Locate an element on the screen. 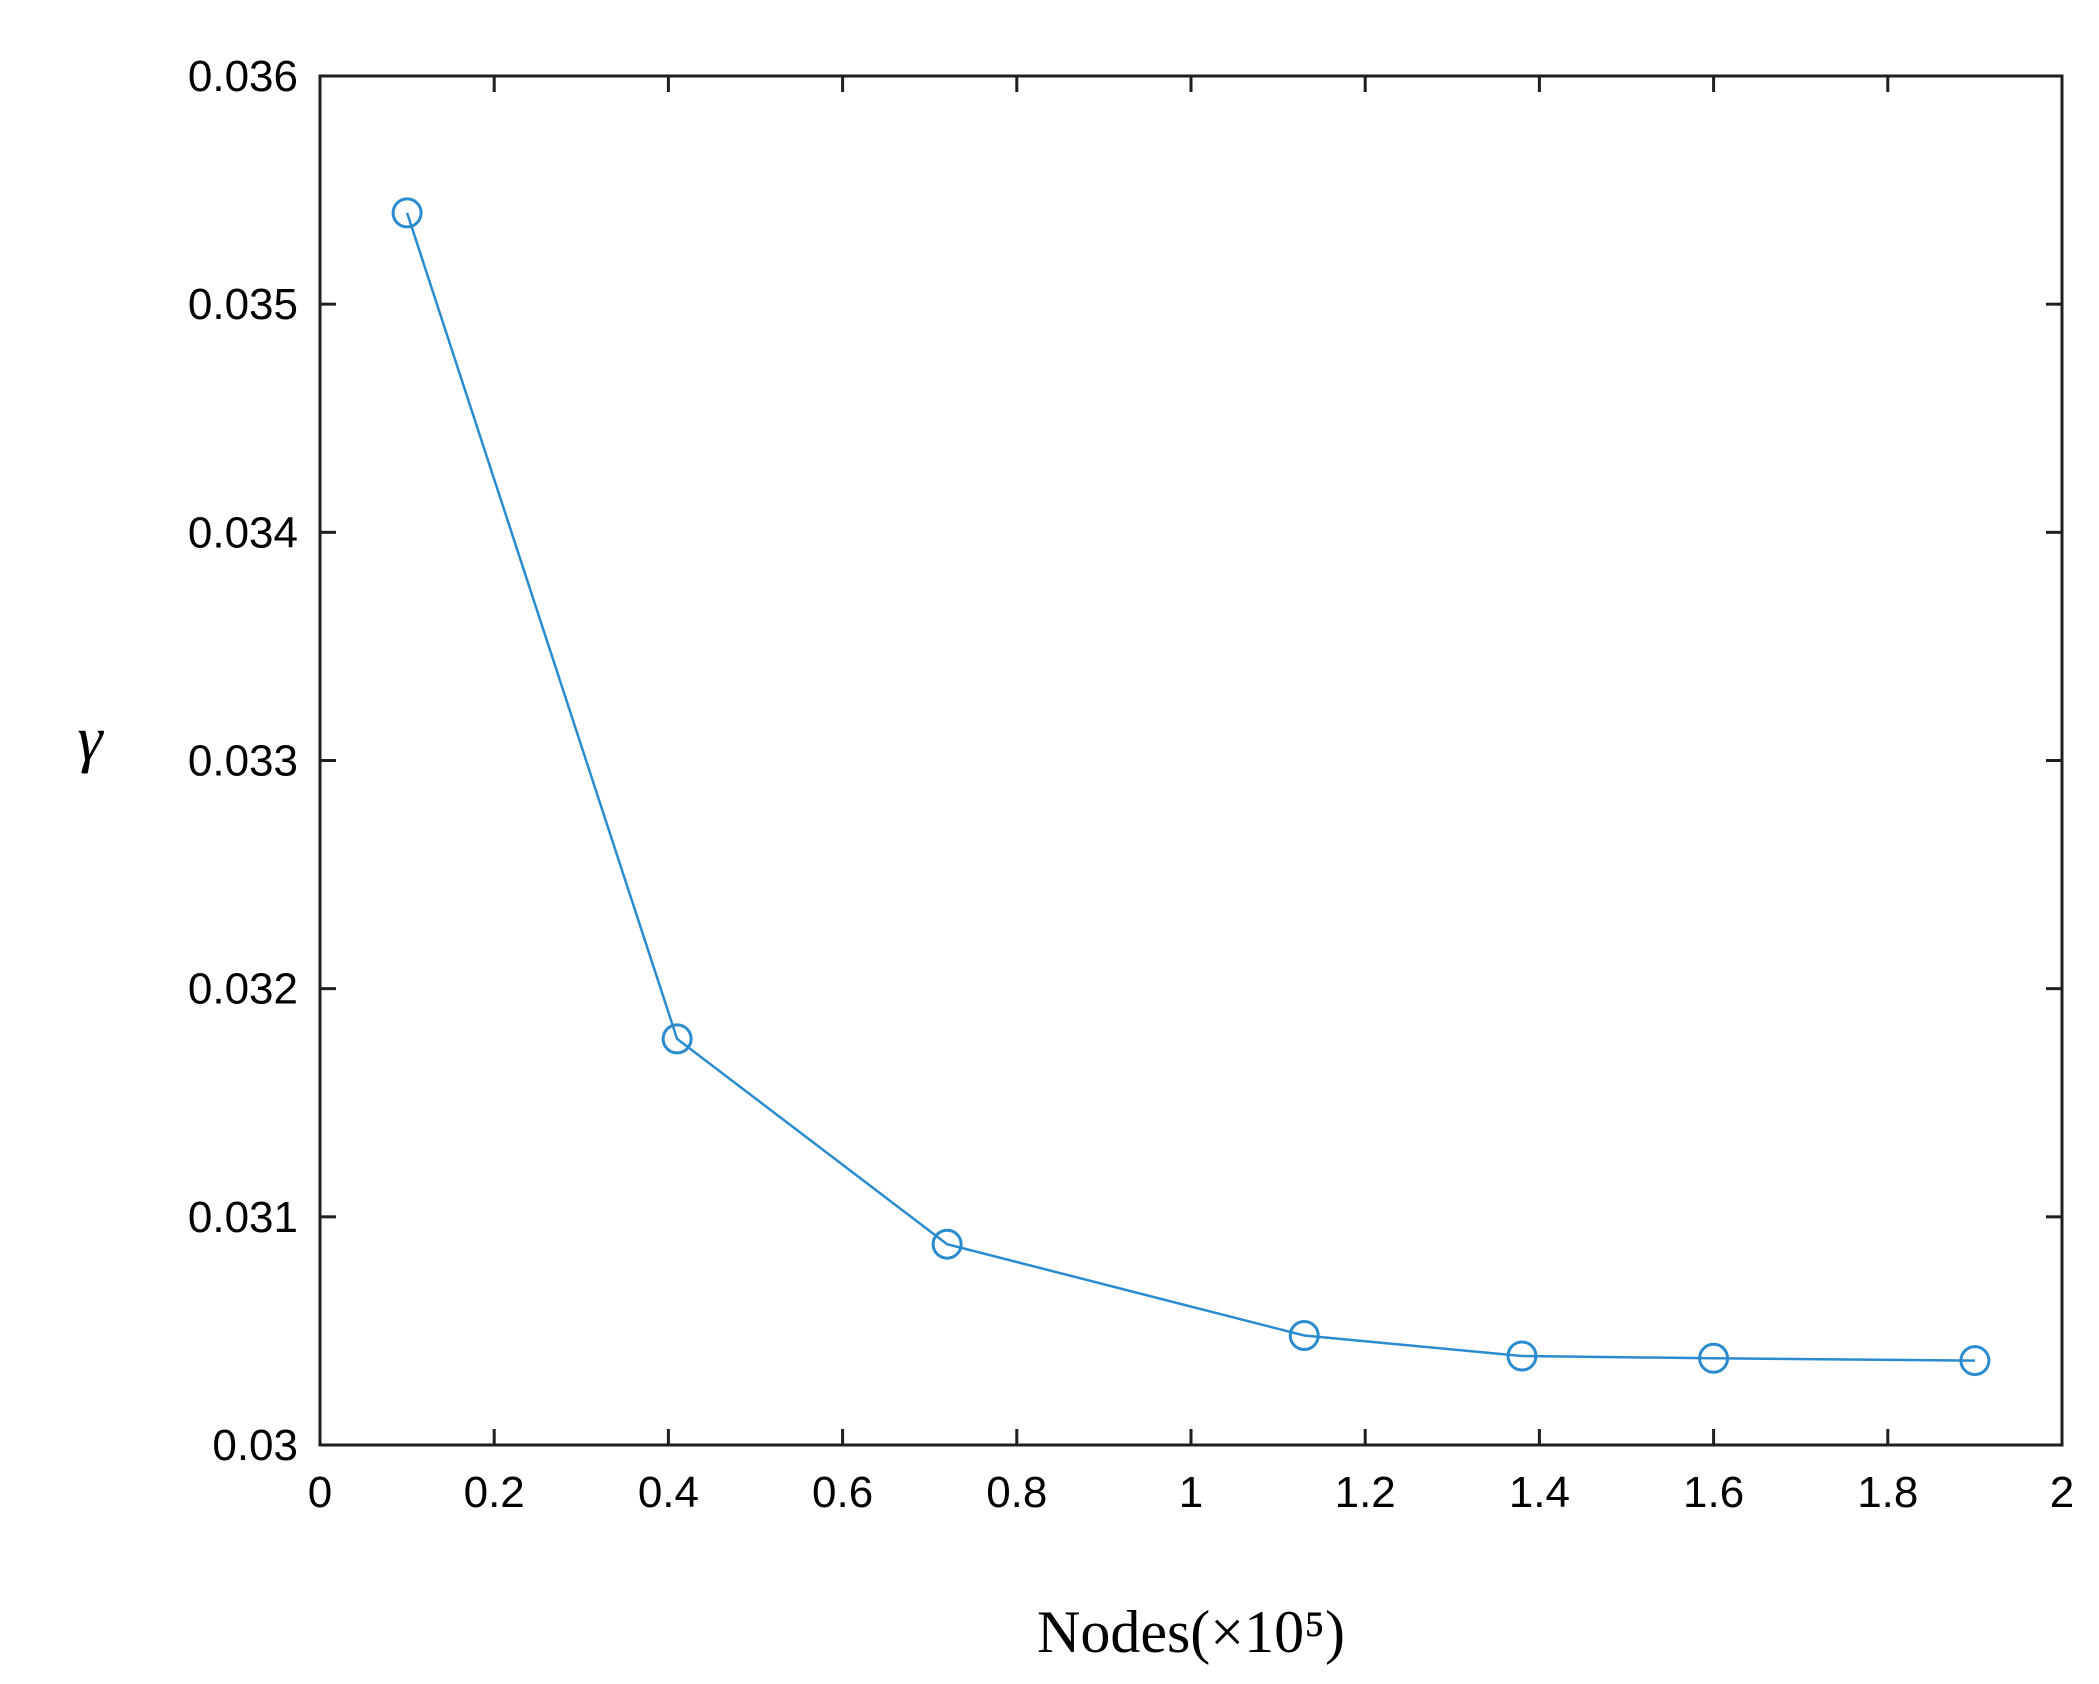  x-tick-labels: 0 0.2 0.4 0.6 0.8 1 1.2 1.4 1.6 1.8 2 is located at coordinates (1191, 1492).